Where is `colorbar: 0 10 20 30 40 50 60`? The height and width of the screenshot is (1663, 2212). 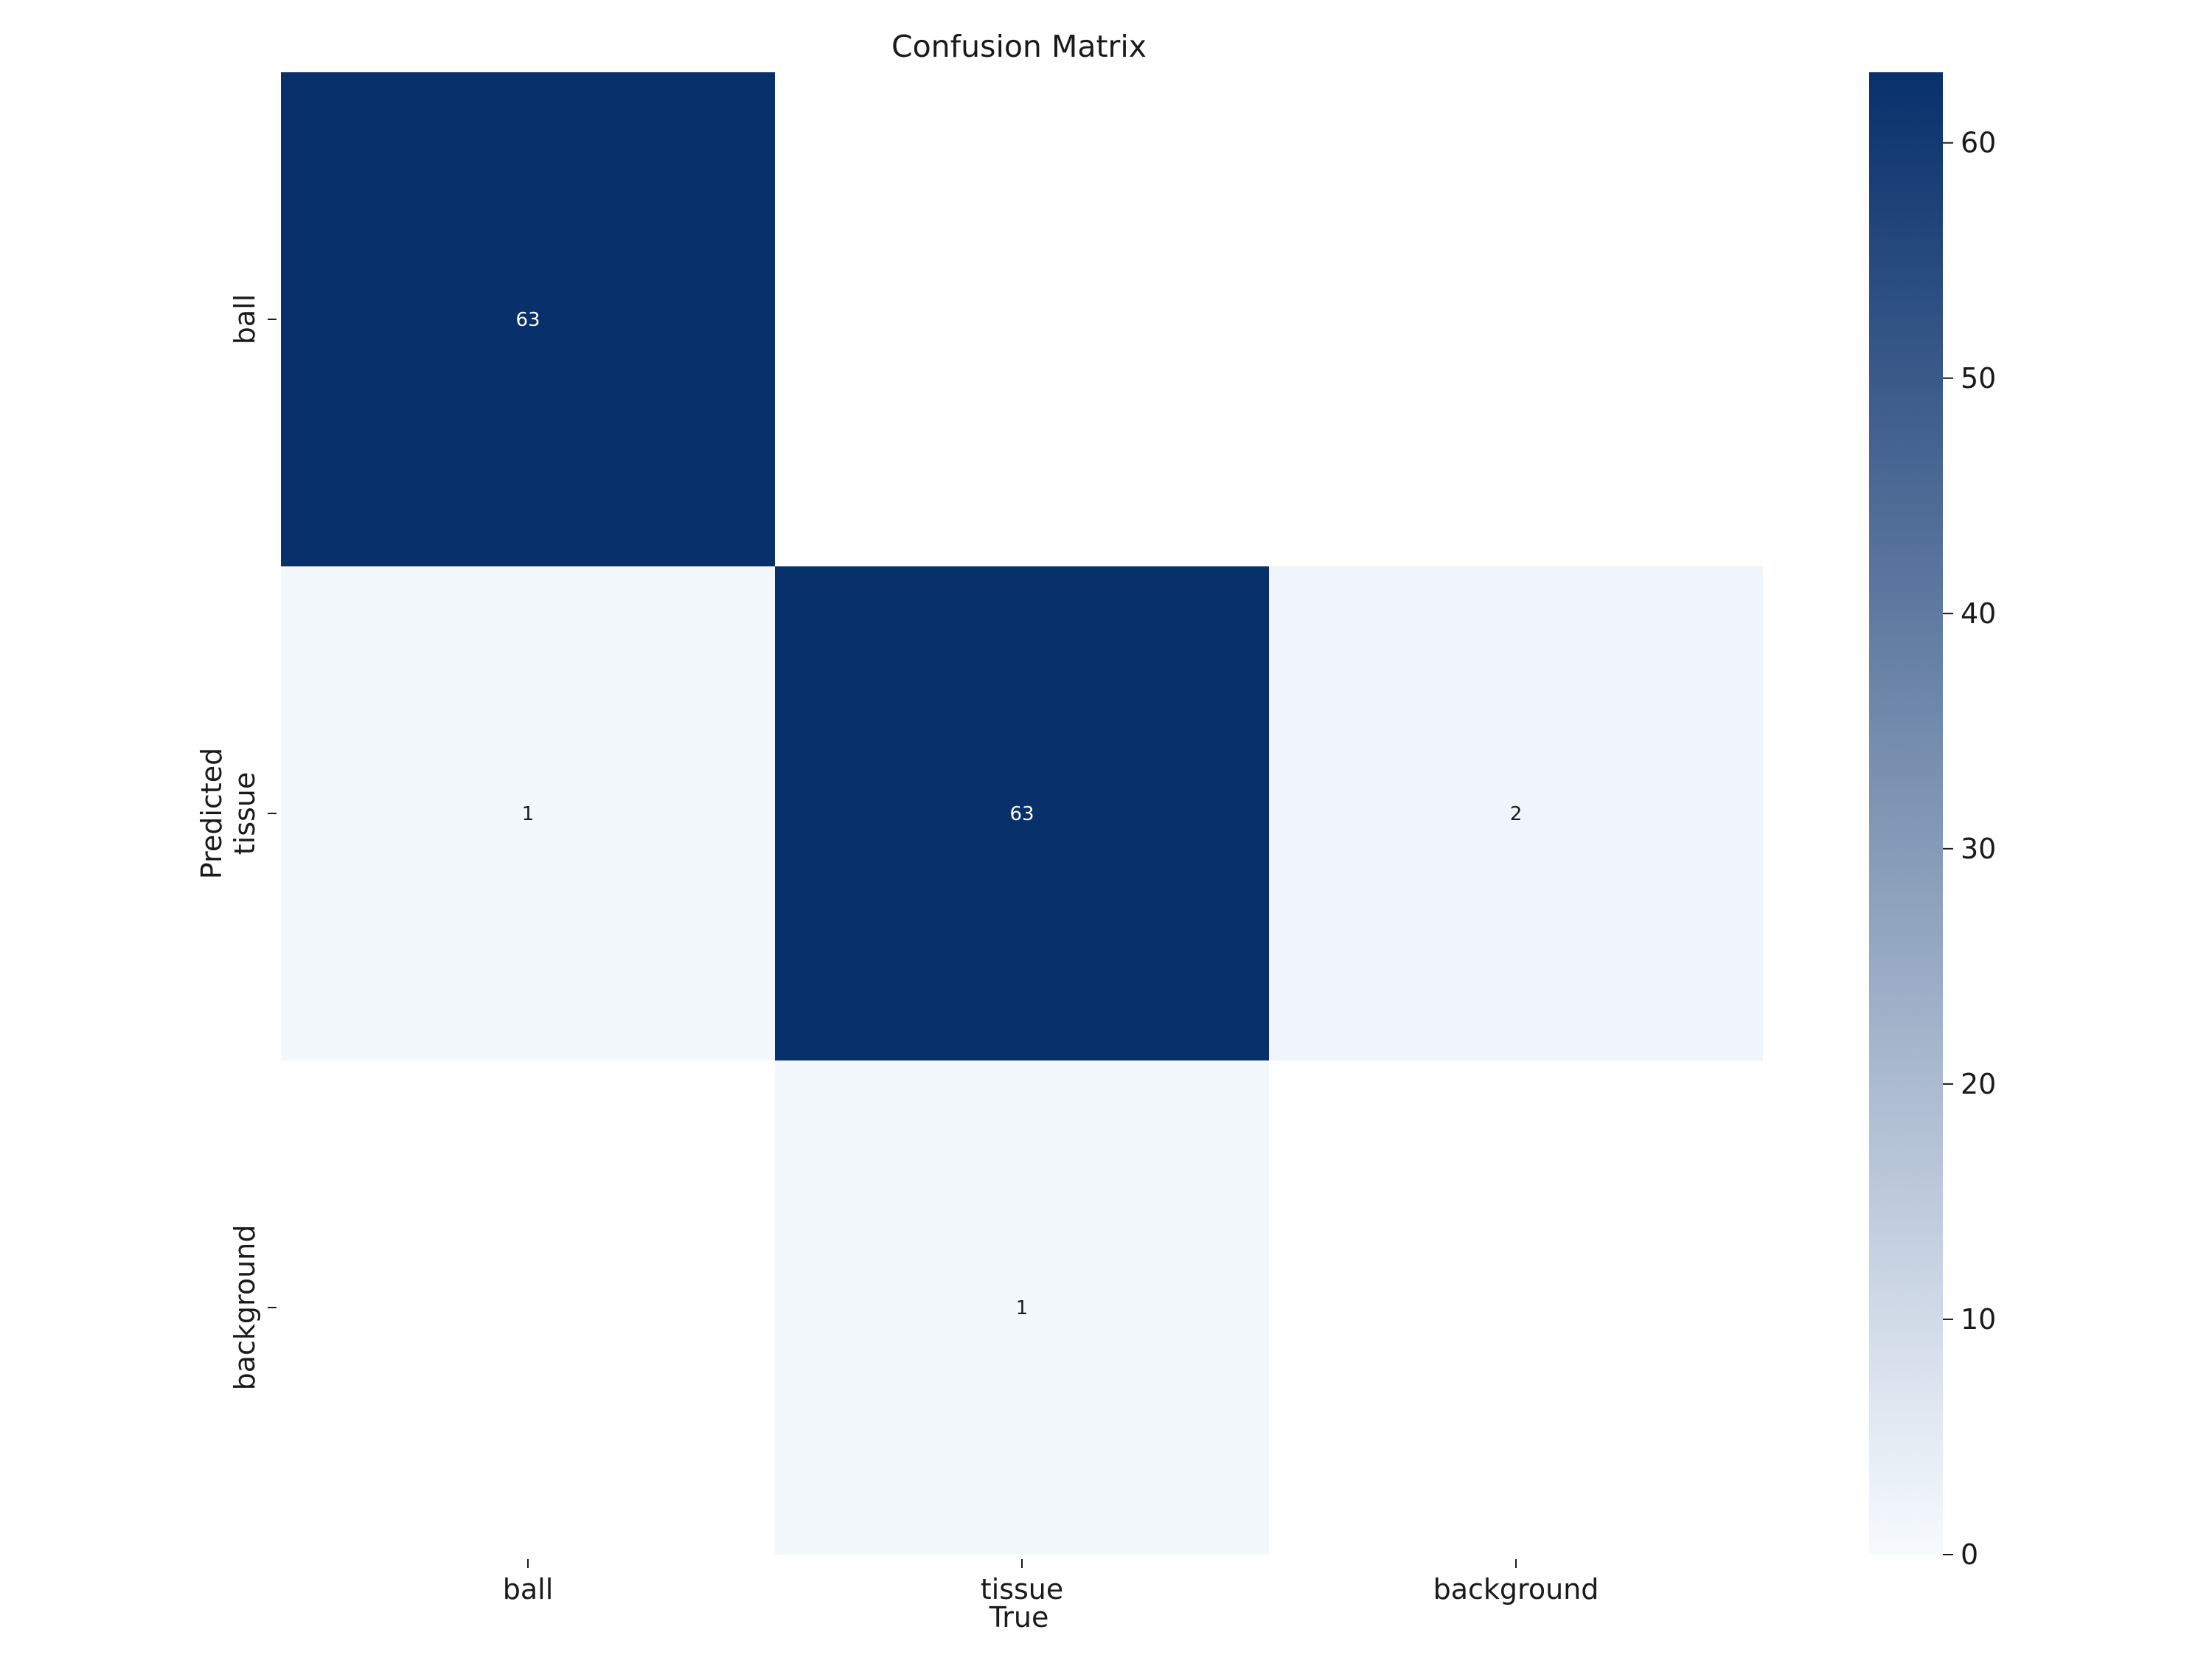
colorbar: 0 10 20 30 40 50 60 is located at coordinates (1932, 821).